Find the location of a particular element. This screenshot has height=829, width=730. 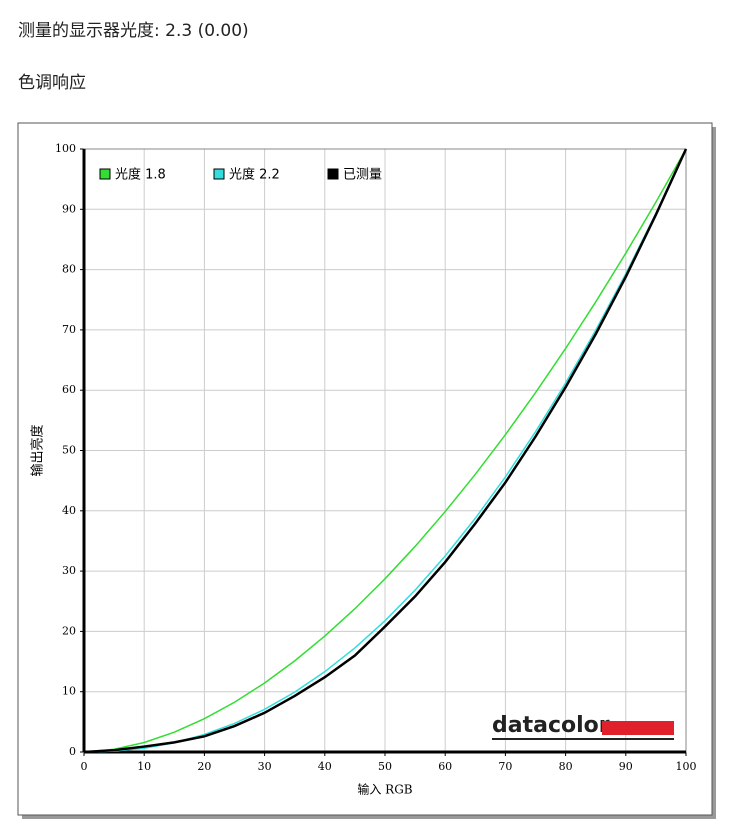

y-tick-label: 40 is located at coordinates (69, 510).